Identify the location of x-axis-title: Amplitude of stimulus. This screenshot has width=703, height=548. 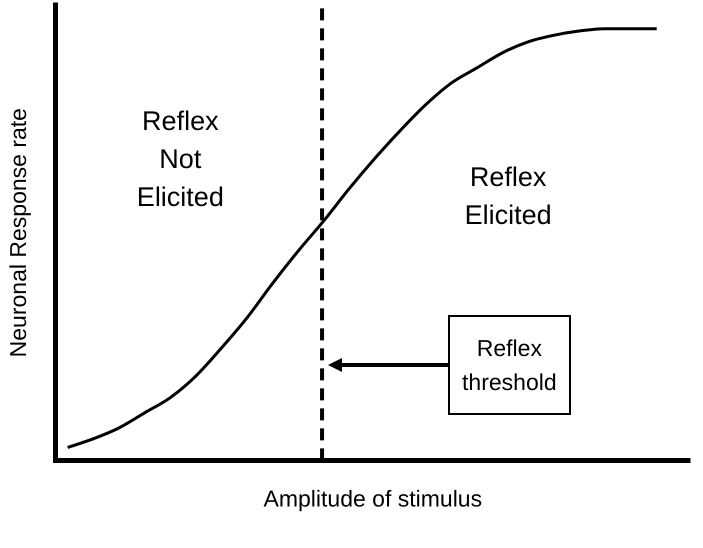
(373, 499).